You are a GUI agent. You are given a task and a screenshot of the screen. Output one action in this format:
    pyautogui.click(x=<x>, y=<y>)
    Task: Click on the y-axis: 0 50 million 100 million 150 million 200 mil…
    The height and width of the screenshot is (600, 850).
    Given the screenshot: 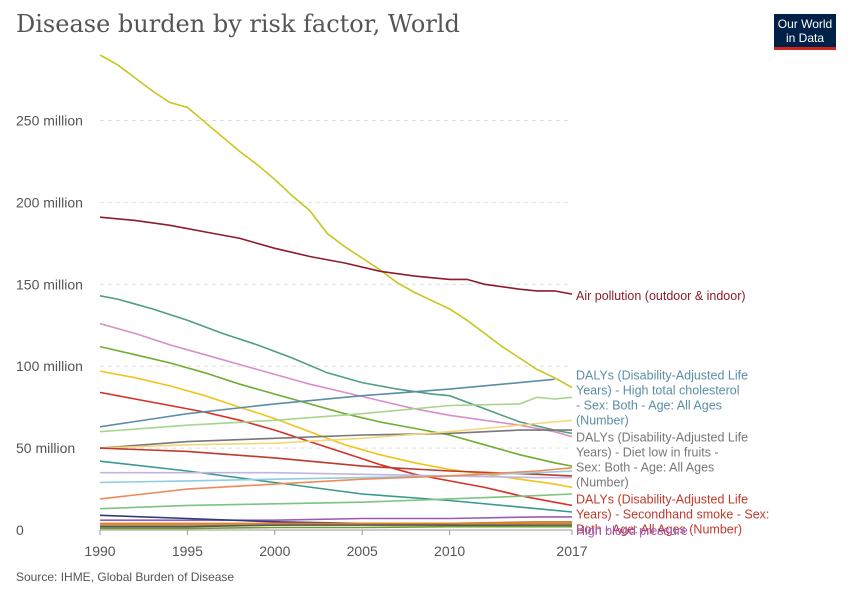 What is the action you would take?
    pyautogui.click(x=49, y=325)
    